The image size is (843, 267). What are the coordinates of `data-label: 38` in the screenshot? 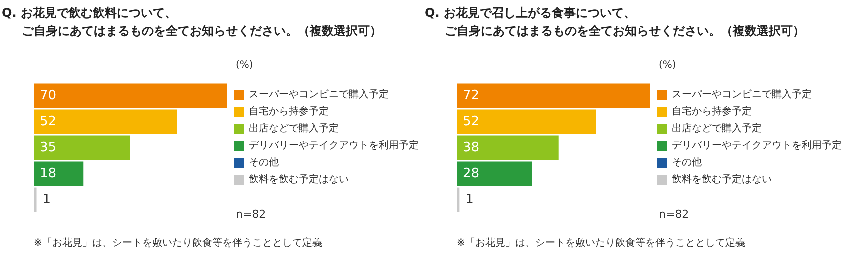 It's located at (471, 148).